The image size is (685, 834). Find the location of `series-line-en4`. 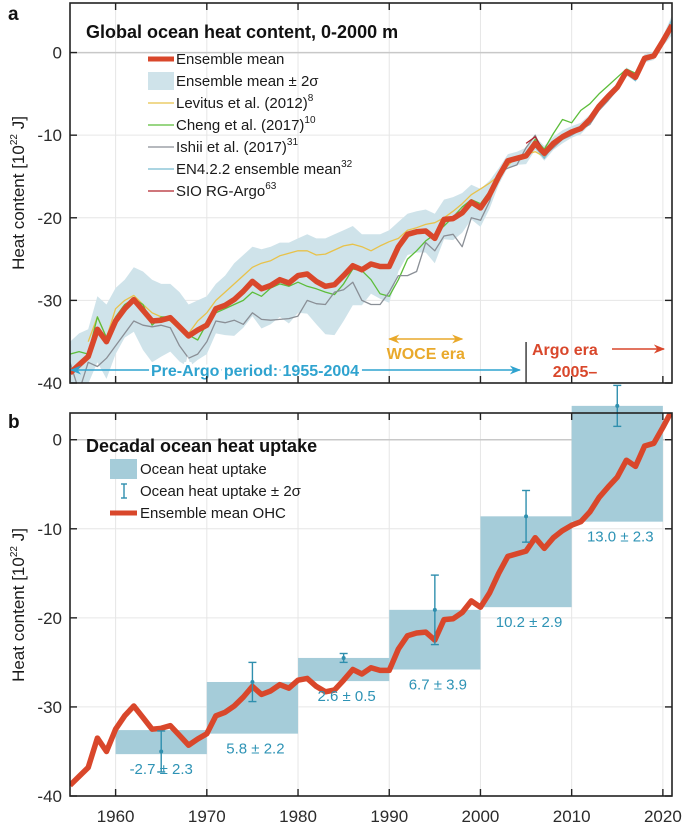

series-line-en4 is located at coordinates (594, 90).